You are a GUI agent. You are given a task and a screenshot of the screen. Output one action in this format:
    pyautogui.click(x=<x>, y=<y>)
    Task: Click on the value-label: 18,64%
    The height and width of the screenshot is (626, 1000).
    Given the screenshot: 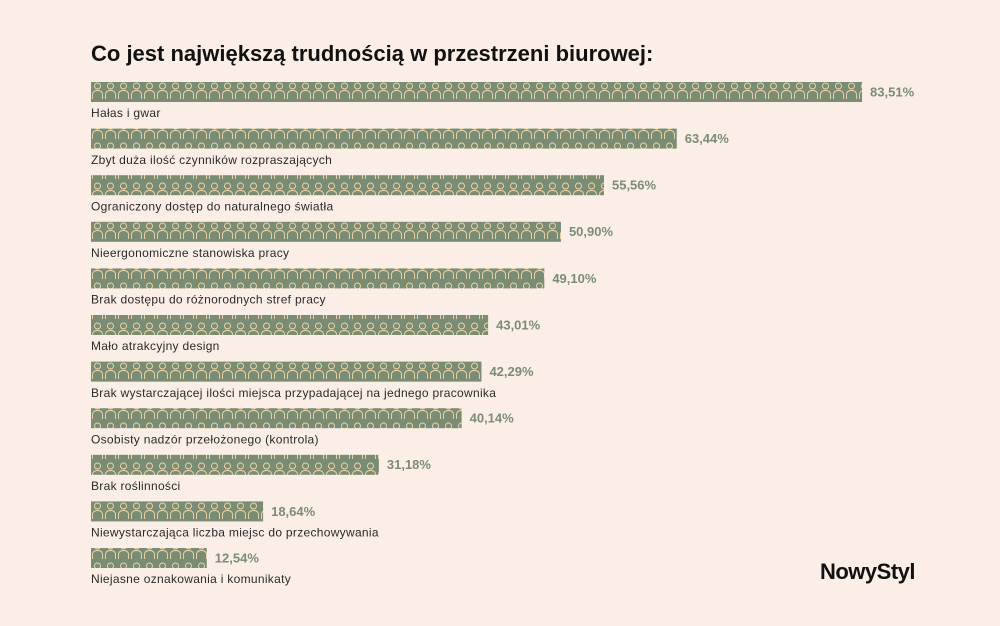 What is the action you would take?
    pyautogui.click(x=293, y=511)
    